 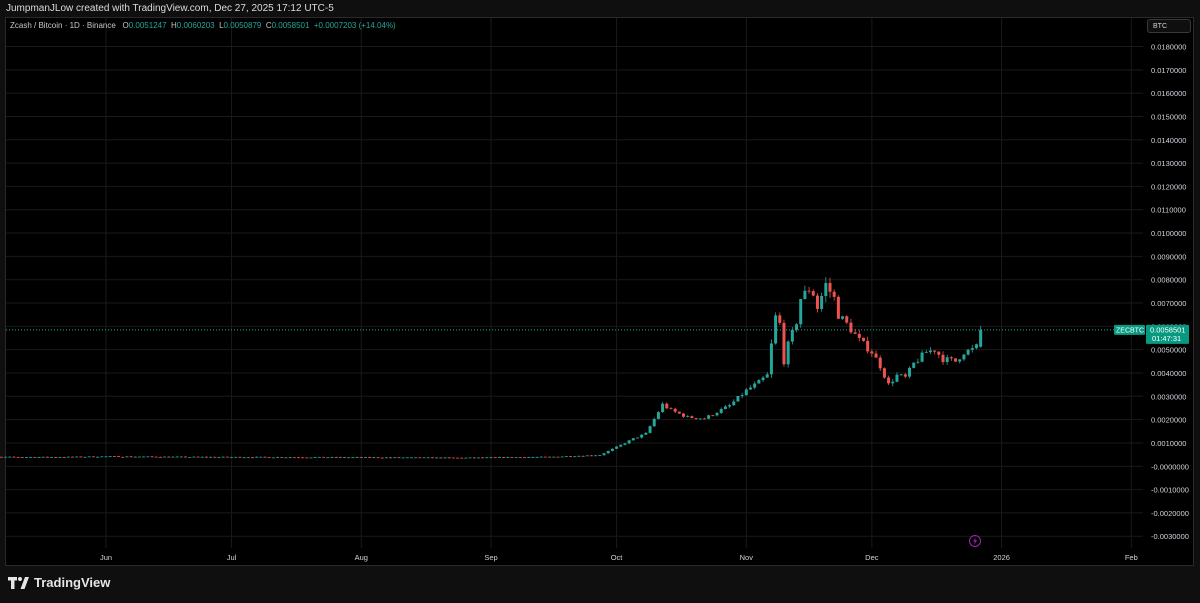 What do you see at coordinates (1168, 396) in the screenshot?
I see `price-axis-label: 0.0030000` at bounding box center [1168, 396].